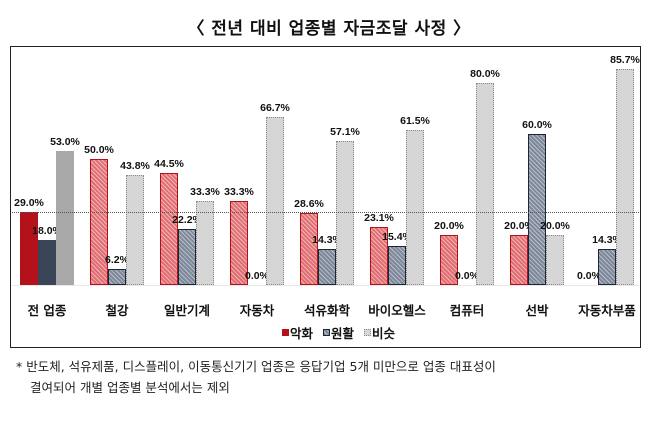  What do you see at coordinates (99, 150) in the screenshot?
I see `value-label: 50.0%` at bounding box center [99, 150].